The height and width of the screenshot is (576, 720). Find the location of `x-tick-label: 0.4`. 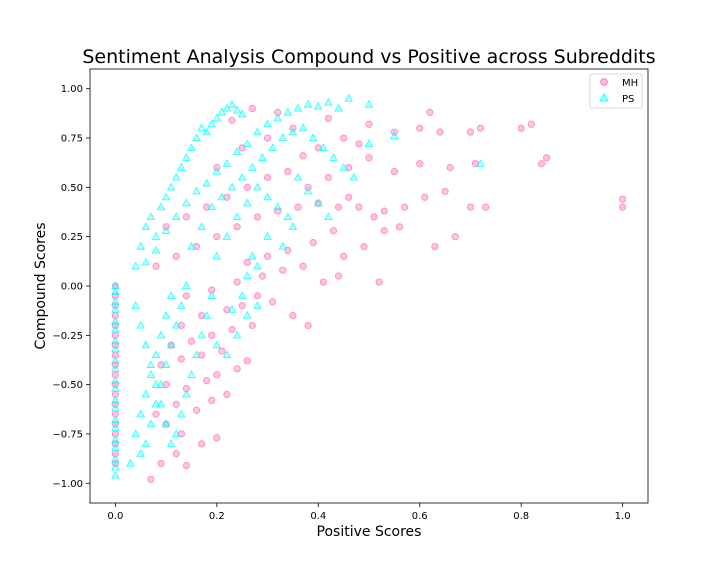

x-tick-label: 0.4 is located at coordinates (318, 516).